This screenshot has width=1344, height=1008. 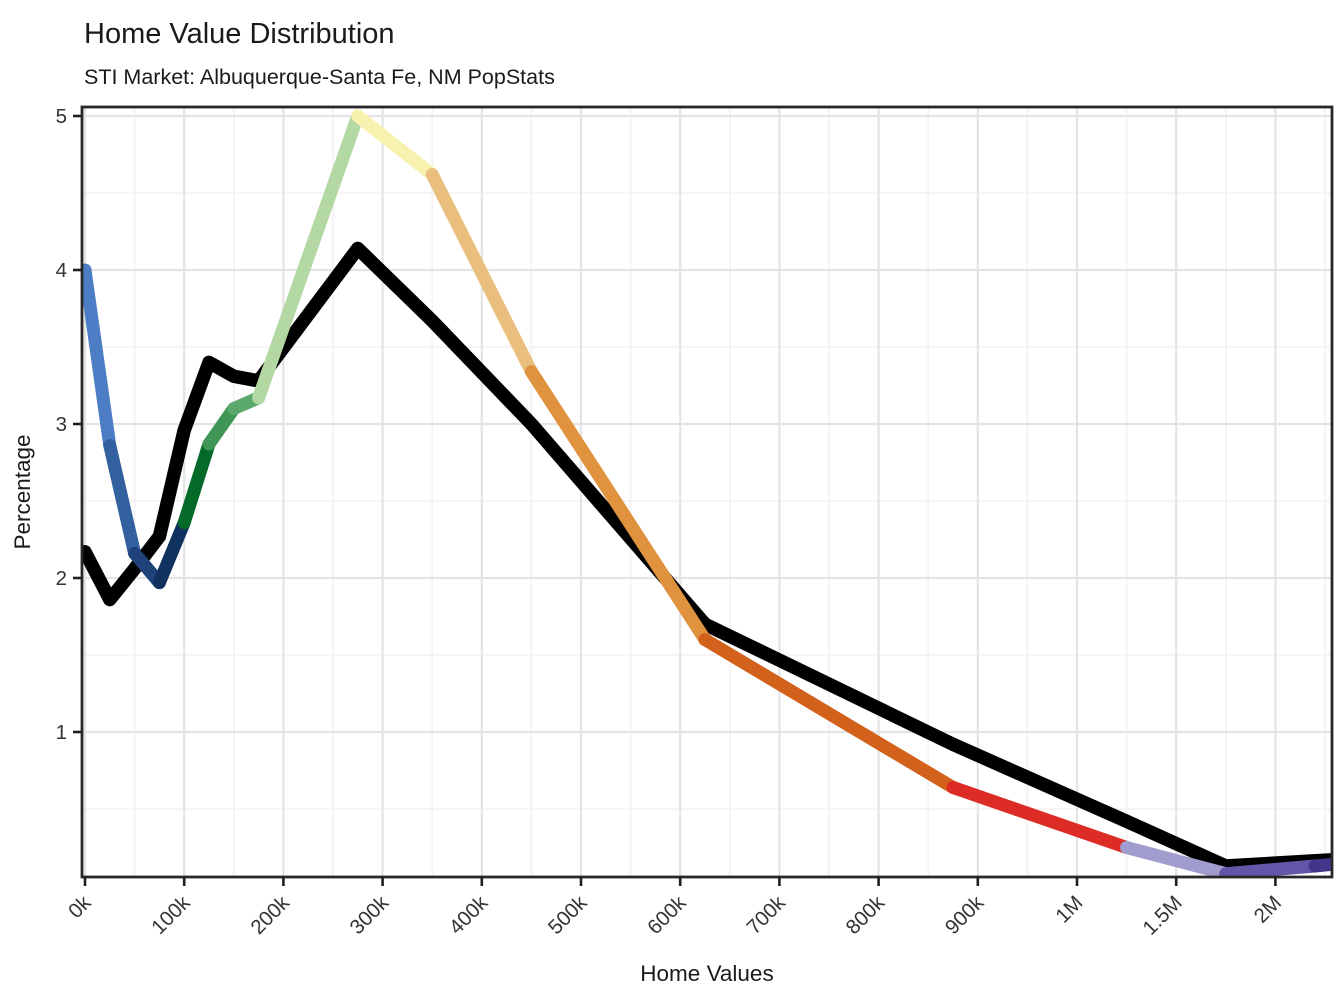 I want to click on x-tick-label: 500k, so click(x=568, y=915).